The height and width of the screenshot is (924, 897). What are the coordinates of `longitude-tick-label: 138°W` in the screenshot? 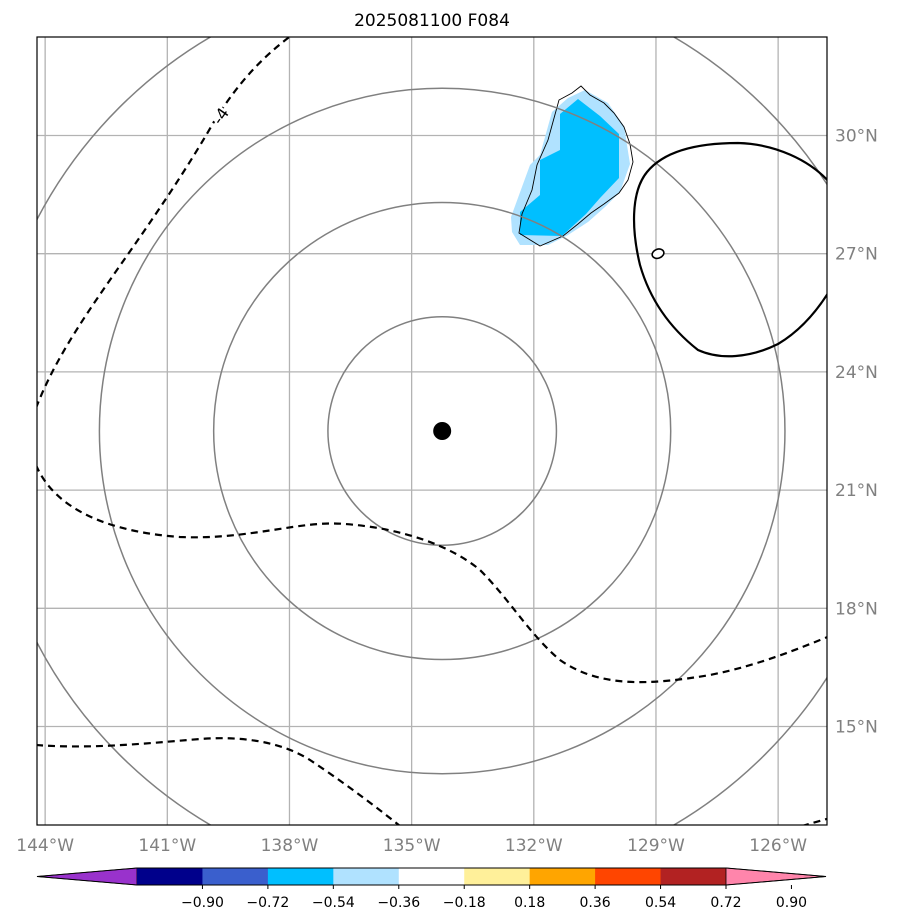 It's located at (290, 846).